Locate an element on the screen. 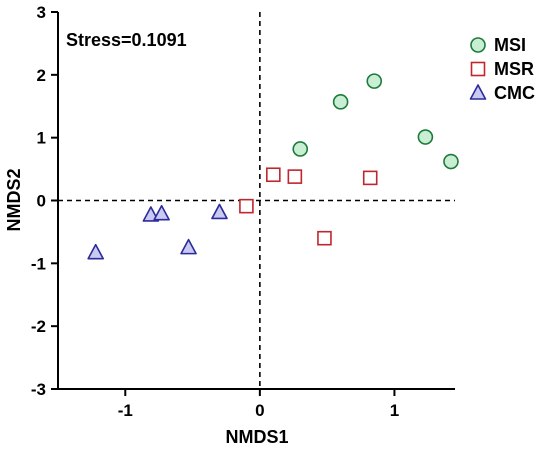  x-tick-label: 0 is located at coordinates (259, 410).